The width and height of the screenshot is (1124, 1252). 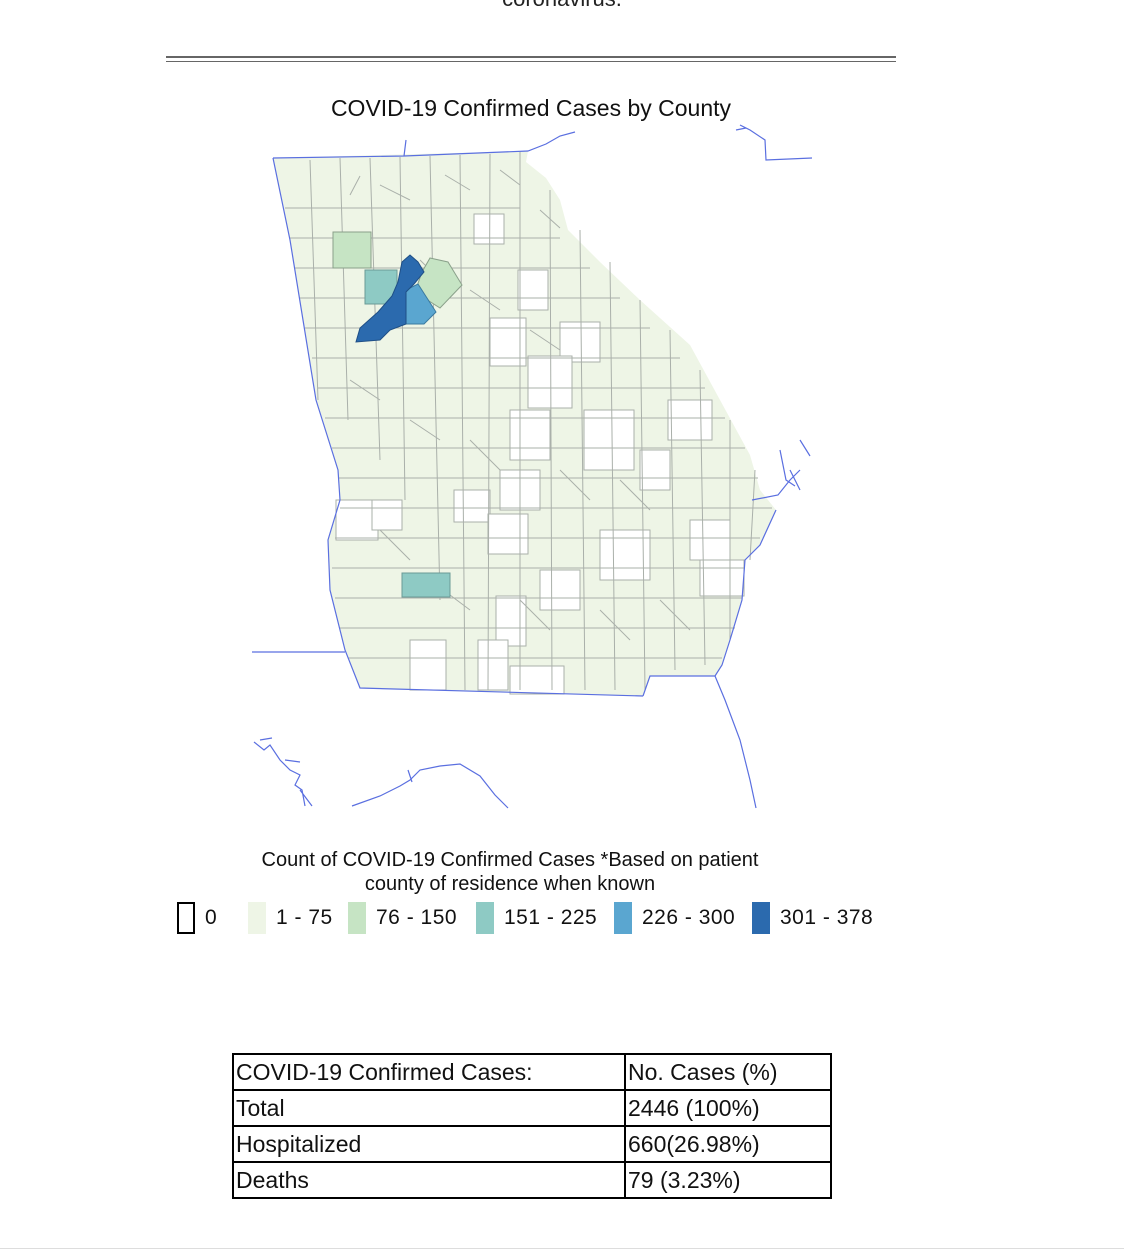 What do you see at coordinates (510, 884) in the screenshot?
I see `legend-title-line2: county of residence when known` at bounding box center [510, 884].